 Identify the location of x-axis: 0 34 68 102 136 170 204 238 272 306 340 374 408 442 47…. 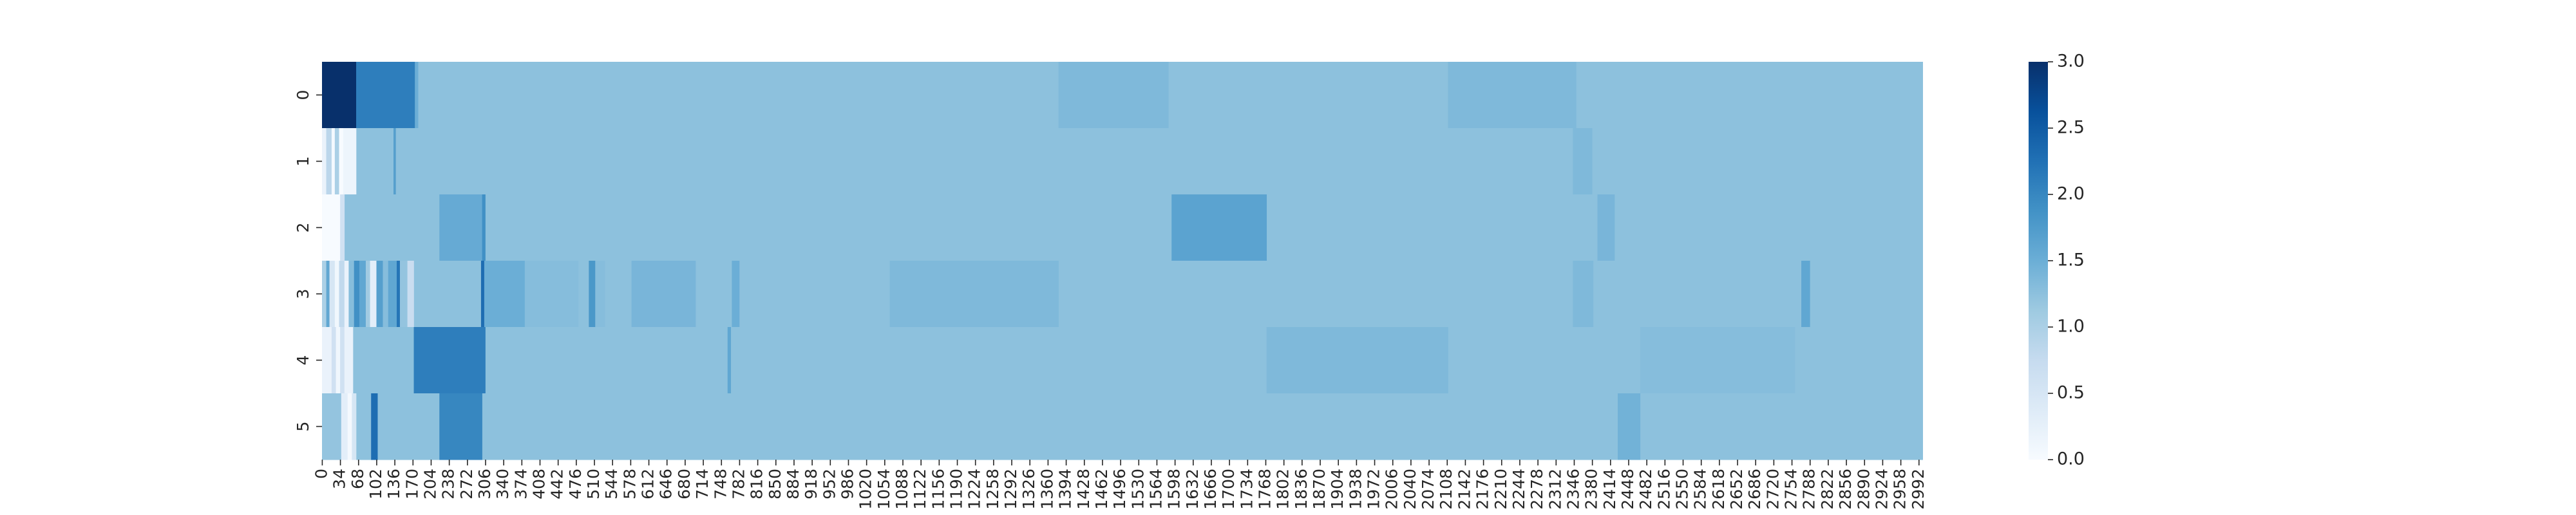
(1119, 485).